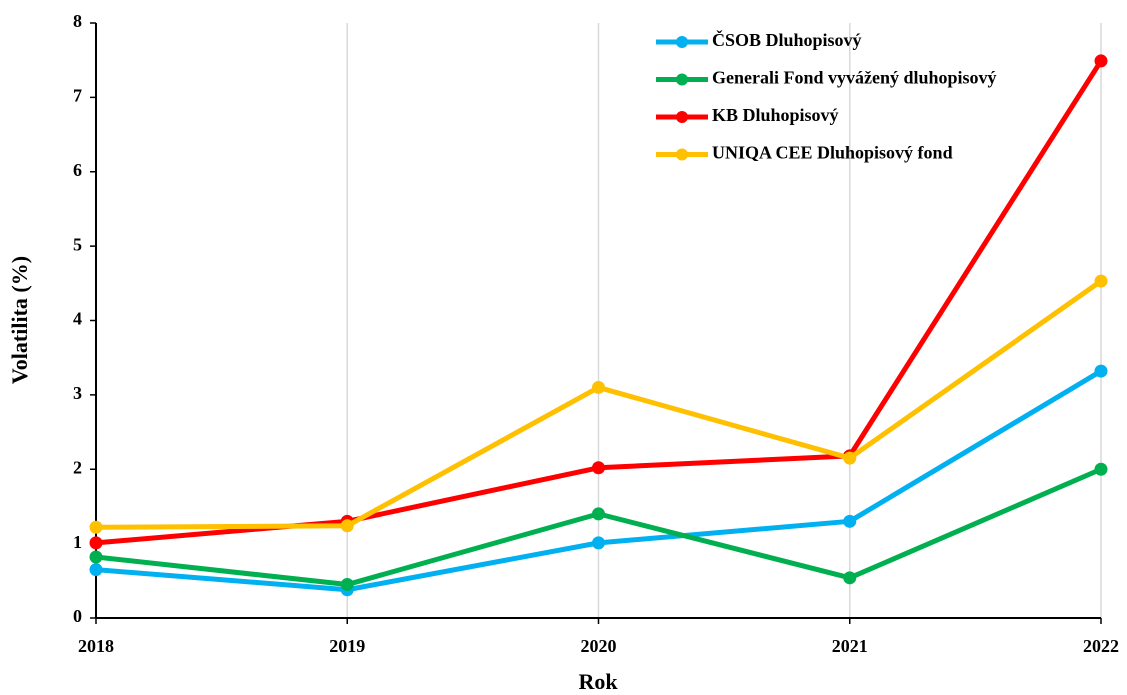 The width and height of the screenshot is (1127, 695). What do you see at coordinates (77, 244) in the screenshot?
I see `y-tick-label: 5` at bounding box center [77, 244].